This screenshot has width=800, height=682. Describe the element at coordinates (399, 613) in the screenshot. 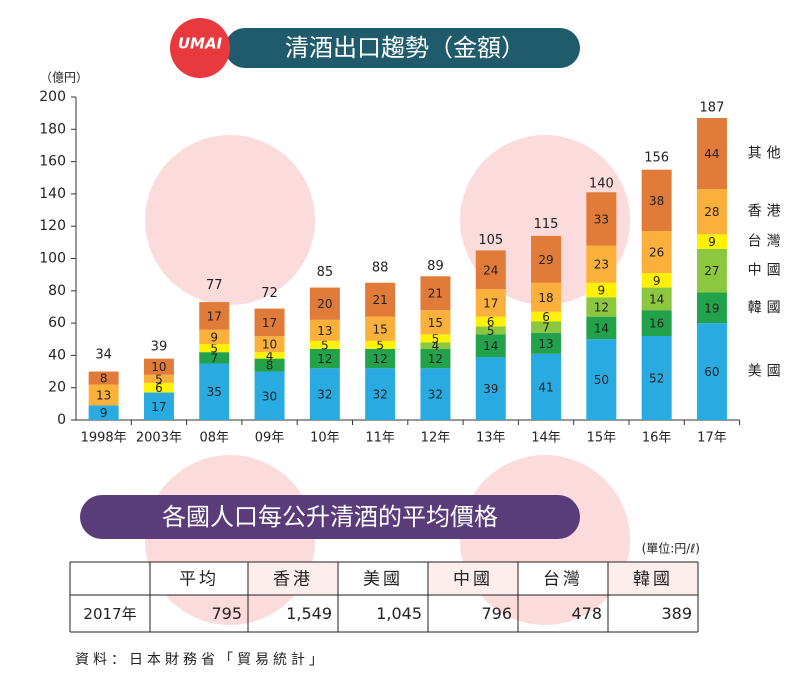

I see `table-cell: 1,045` at that location.